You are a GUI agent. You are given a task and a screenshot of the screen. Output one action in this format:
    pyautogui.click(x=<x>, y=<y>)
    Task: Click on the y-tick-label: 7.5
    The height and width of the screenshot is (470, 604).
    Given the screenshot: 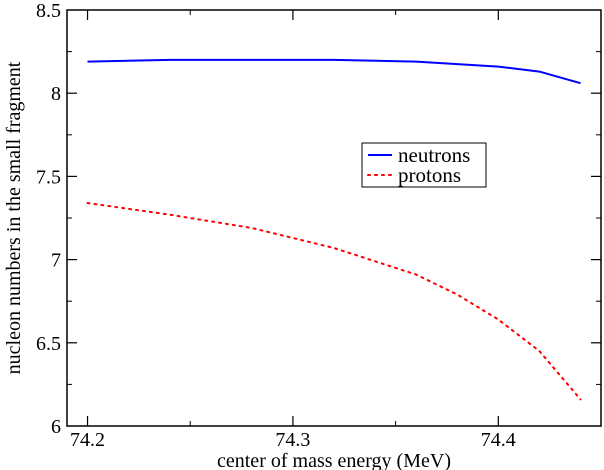 What is the action you would take?
    pyautogui.click(x=48, y=177)
    